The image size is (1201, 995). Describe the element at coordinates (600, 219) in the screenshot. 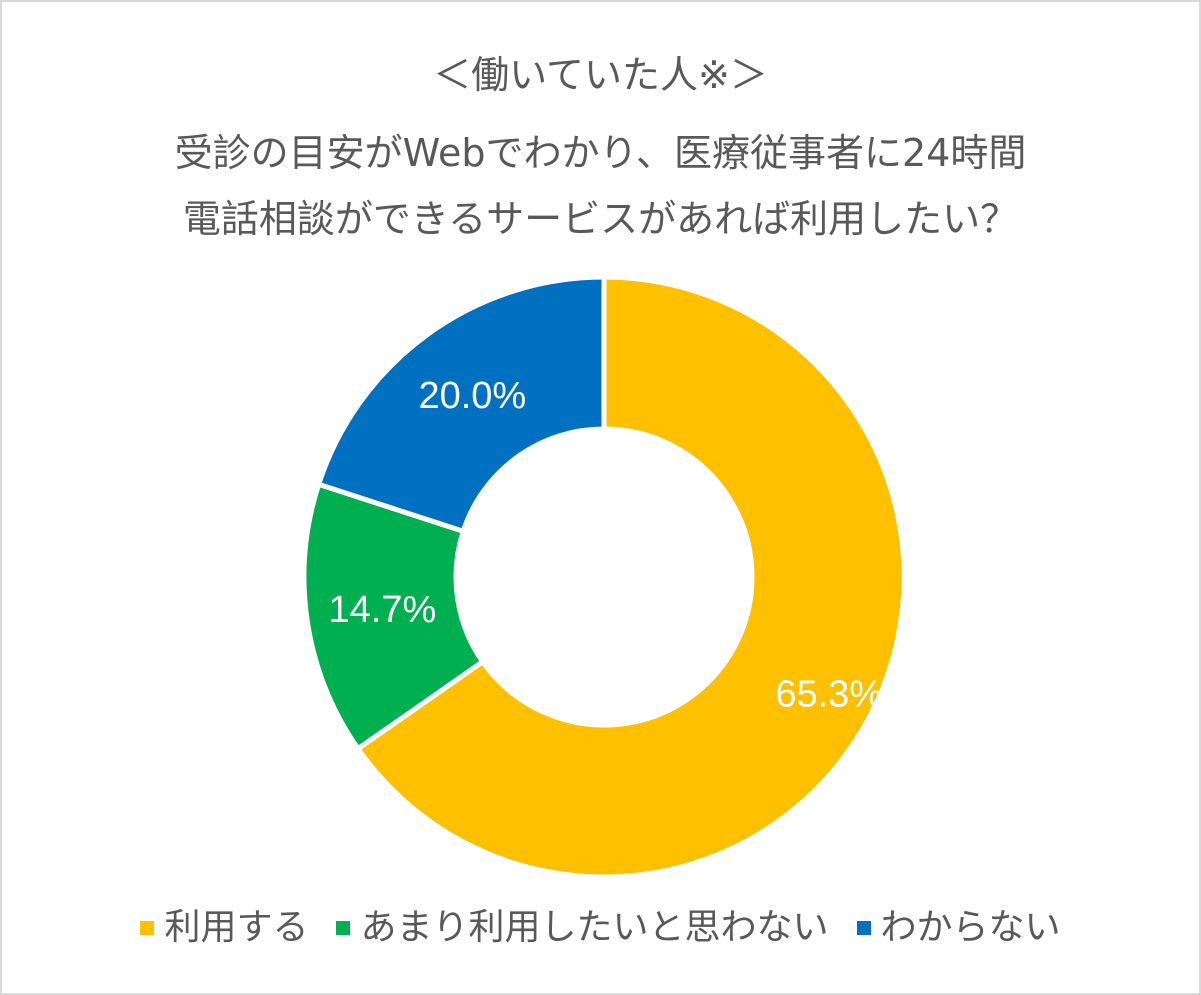

I see `chart-title-line-3: 電話相談ができるサービスがあれば利用したい？` at that location.